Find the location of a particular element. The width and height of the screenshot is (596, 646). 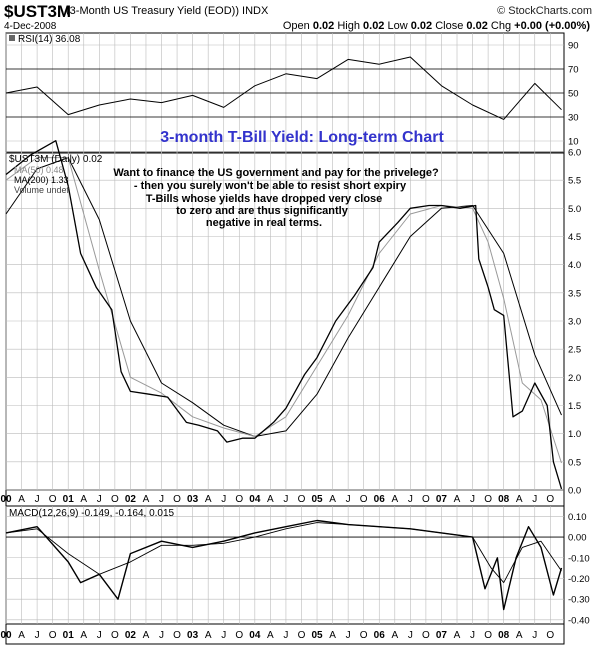

annotation-line-5: negative in real terms. is located at coordinates (264, 223).